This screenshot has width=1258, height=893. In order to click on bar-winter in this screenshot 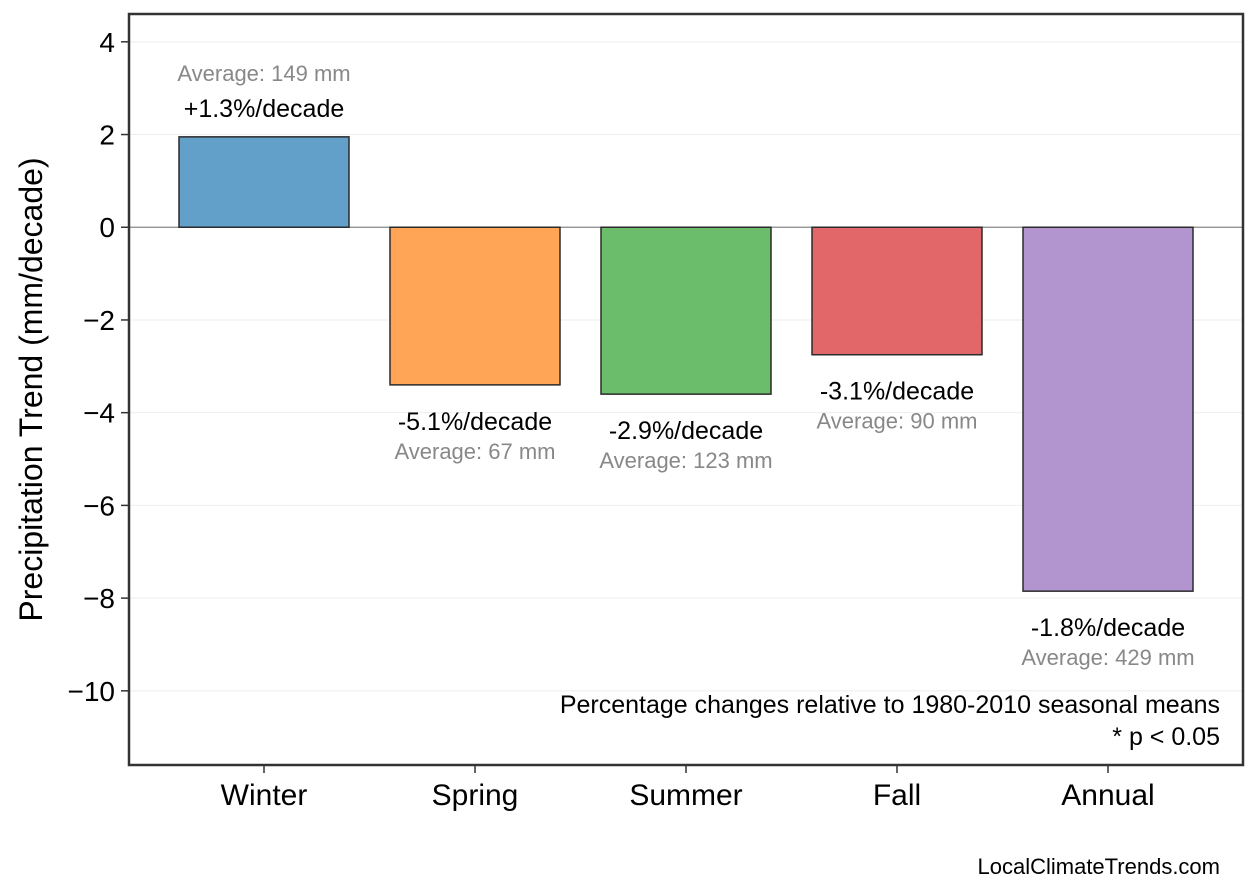, I will do `click(264, 182)`.